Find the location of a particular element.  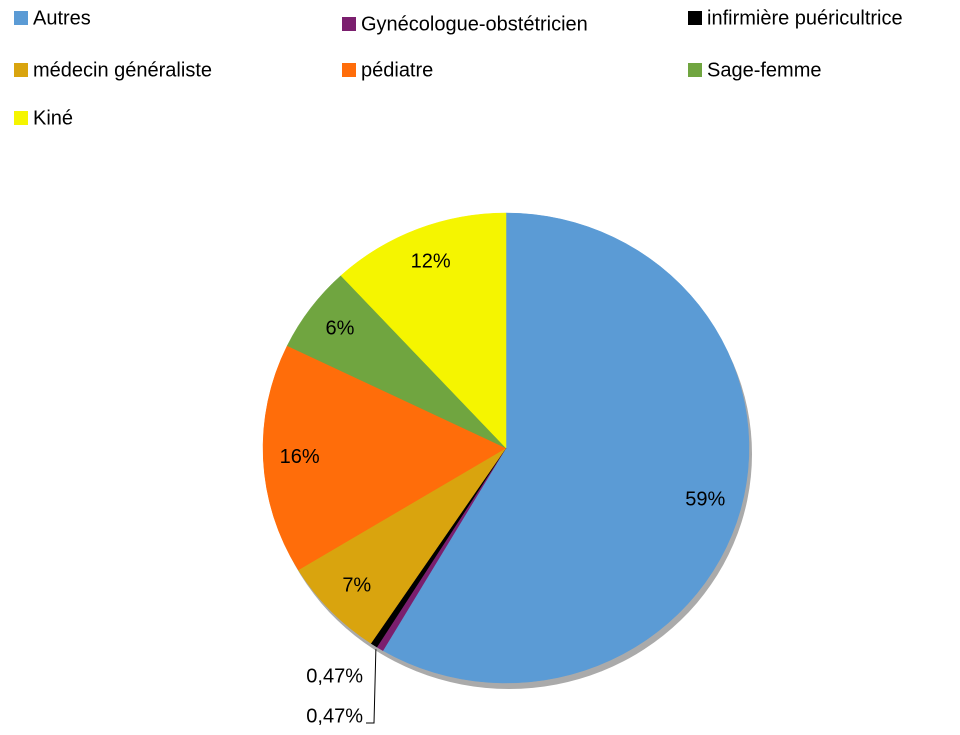

data-label: 59% is located at coordinates (705, 500).